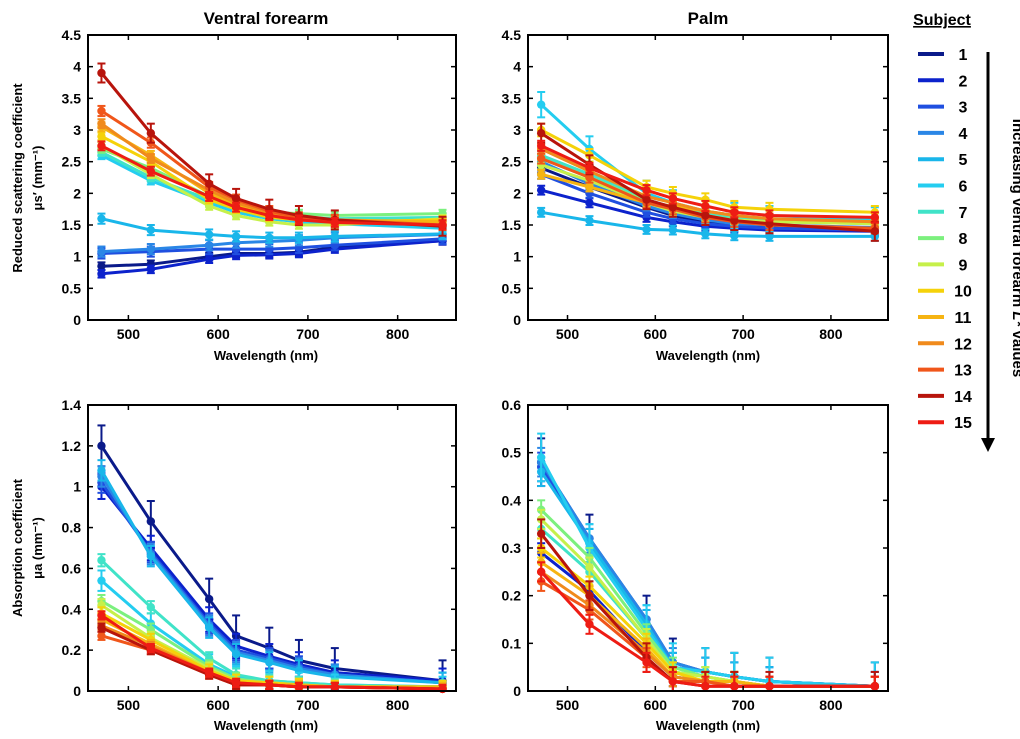  What do you see at coordinates (512, 548) in the screenshot?
I see `y-tick-label: 0.3` at bounding box center [512, 548].